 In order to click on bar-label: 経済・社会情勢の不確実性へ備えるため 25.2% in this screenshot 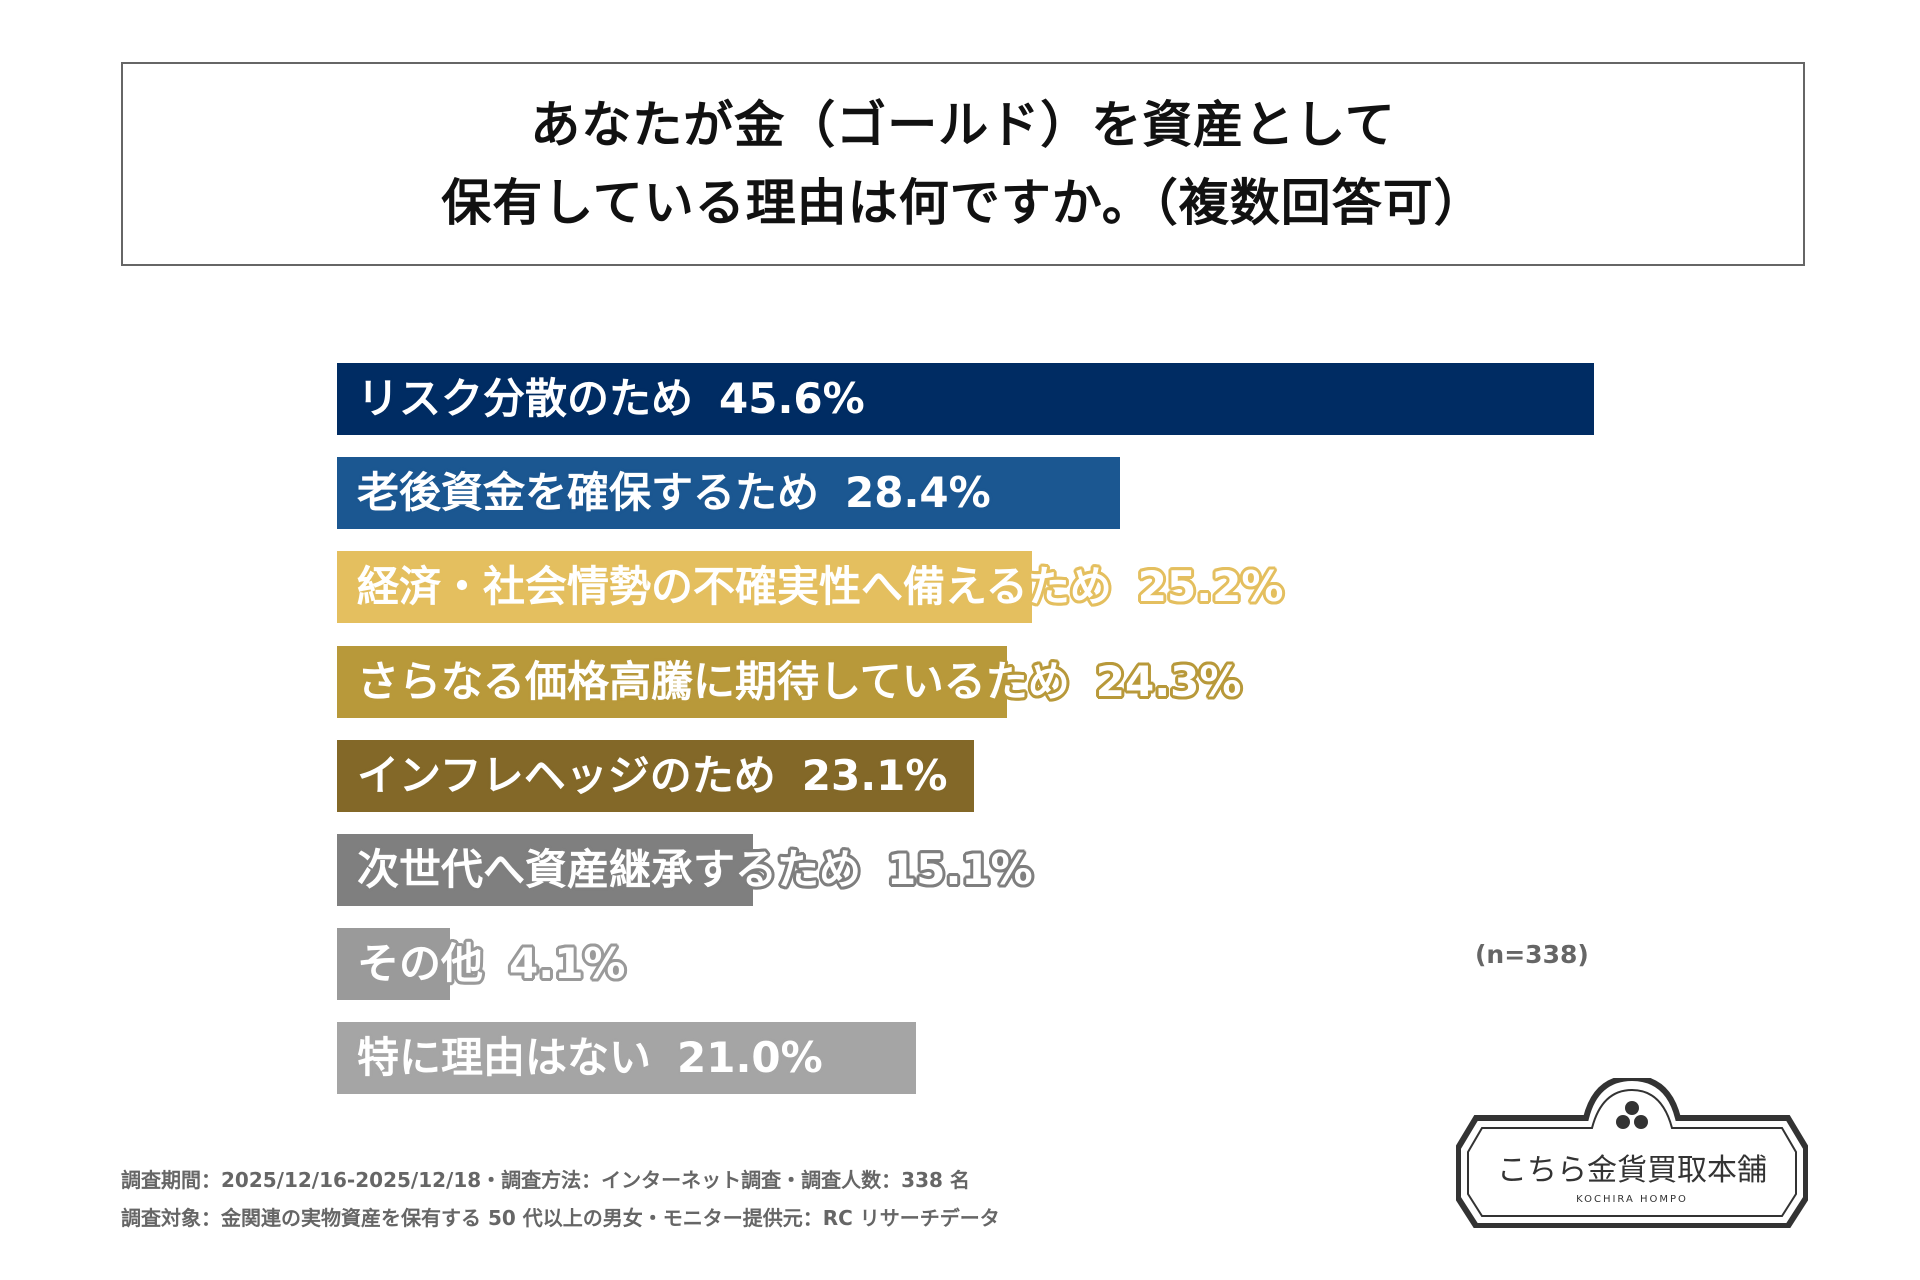, I will do `click(820, 587)`.